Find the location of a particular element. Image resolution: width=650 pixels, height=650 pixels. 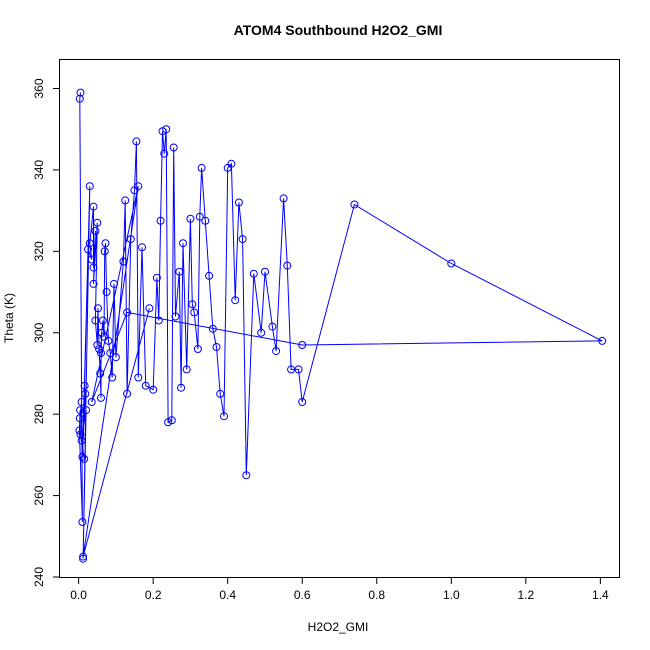

y-tick-label: 300 is located at coordinates (39, 332).